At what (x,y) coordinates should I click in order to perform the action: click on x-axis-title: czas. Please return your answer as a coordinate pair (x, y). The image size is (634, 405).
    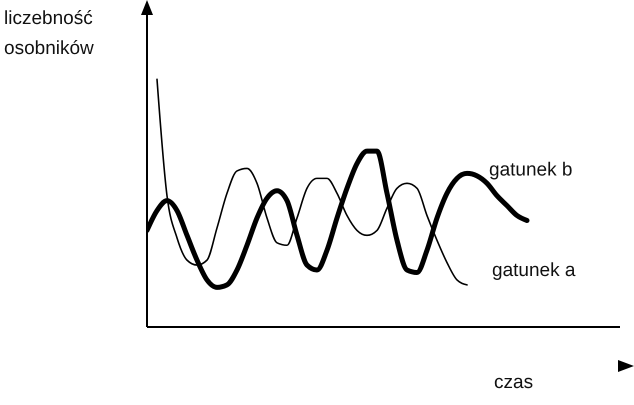
    Looking at the image, I should click on (514, 383).